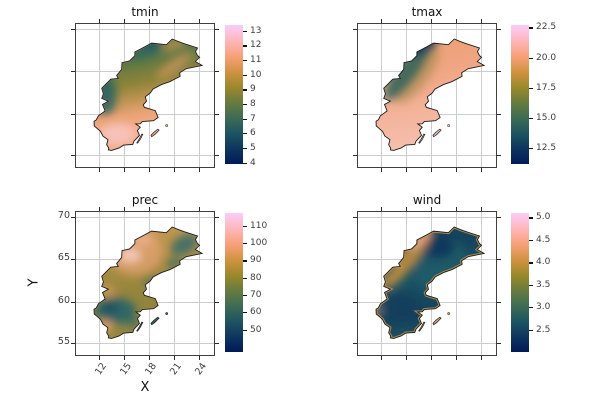  Describe the element at coordinates (256, 30) in the screenshot. I see `colorbar-tick-label: 13` at that location.